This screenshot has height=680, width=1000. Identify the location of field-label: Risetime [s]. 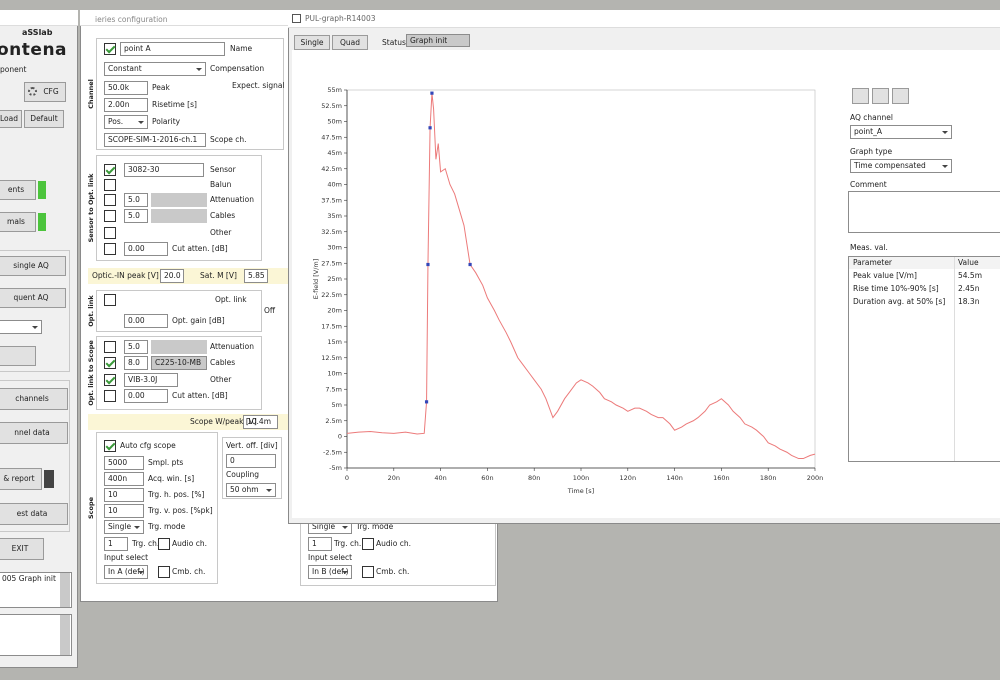
(174, 104).